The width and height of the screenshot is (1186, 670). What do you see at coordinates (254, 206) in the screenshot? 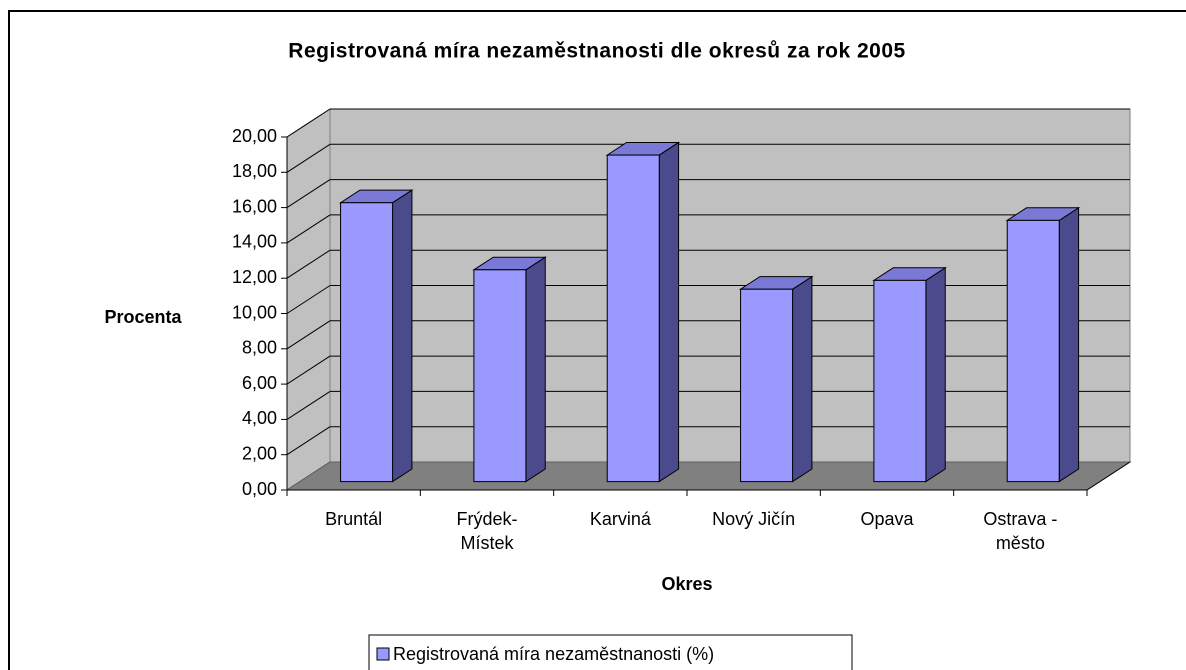
I see `y-tick-label: 16,00` at bounding box center [254, 206].